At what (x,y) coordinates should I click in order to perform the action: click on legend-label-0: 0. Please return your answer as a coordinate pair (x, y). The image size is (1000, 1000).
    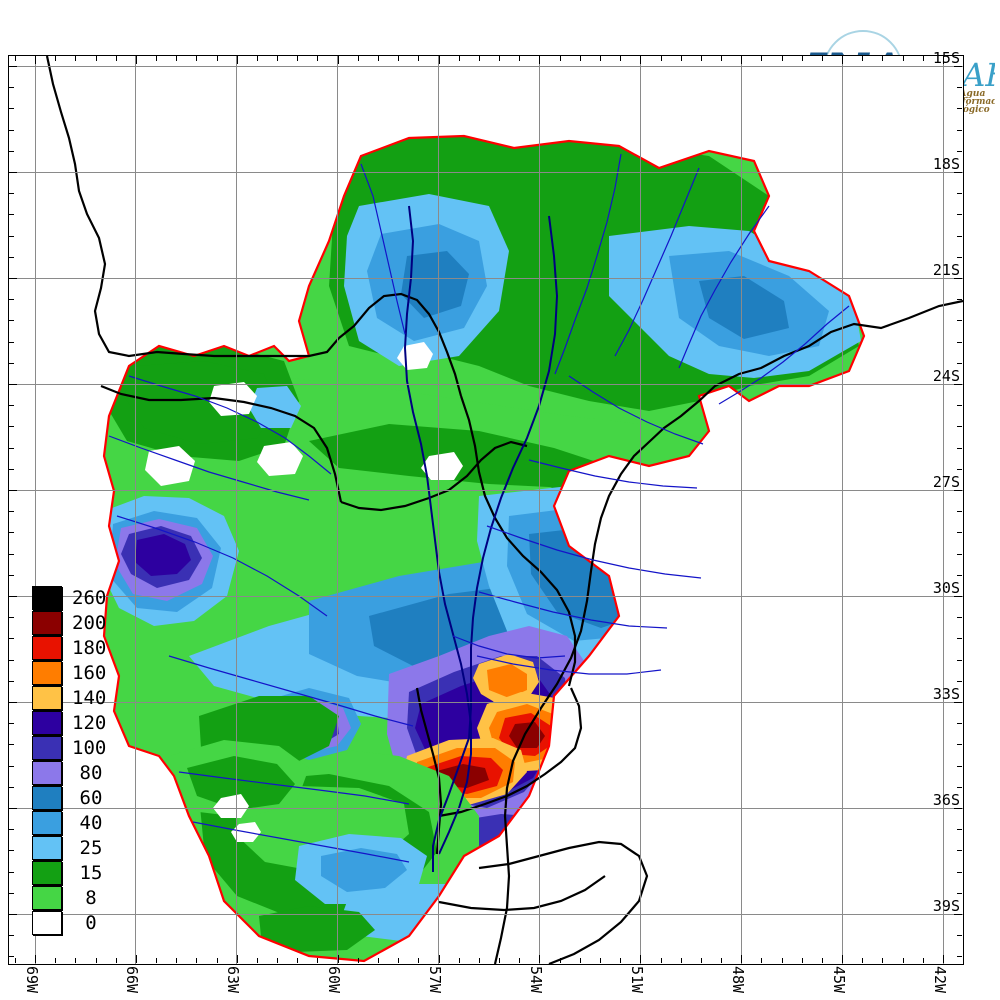
    Looking at the image, I should click on (91, 923).